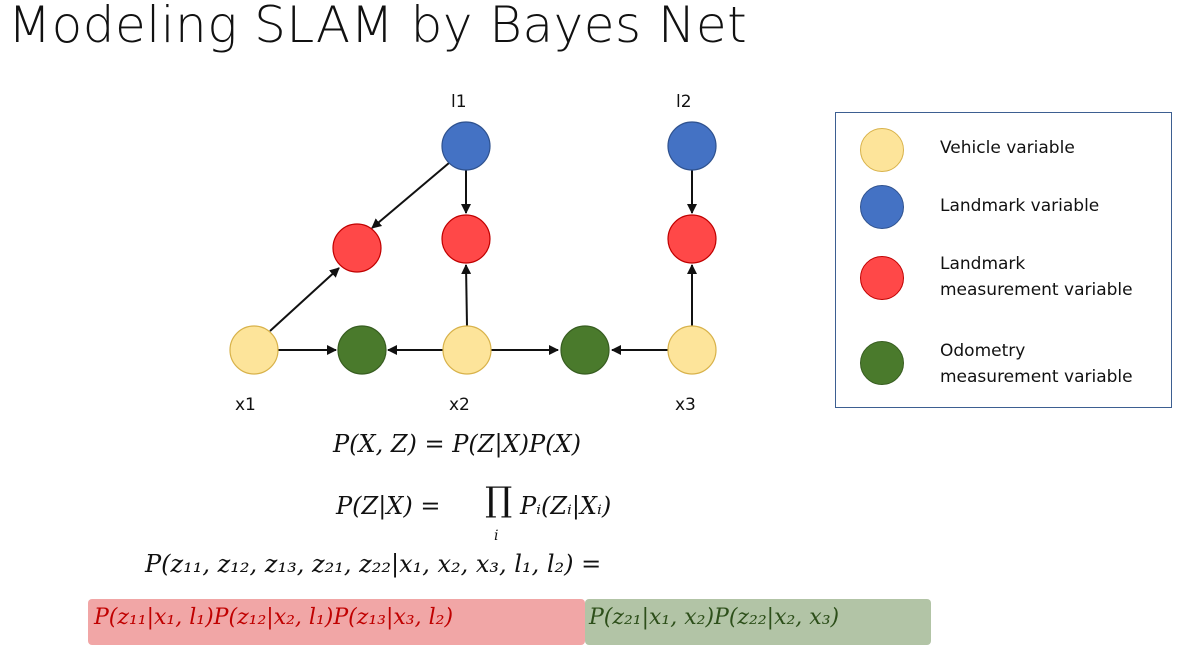 The image size is (1187, 657). What do you see at coordinates (245, 405) in the screenshot?
I see `node-label-x1: x1` at bounding box center [245, 405].